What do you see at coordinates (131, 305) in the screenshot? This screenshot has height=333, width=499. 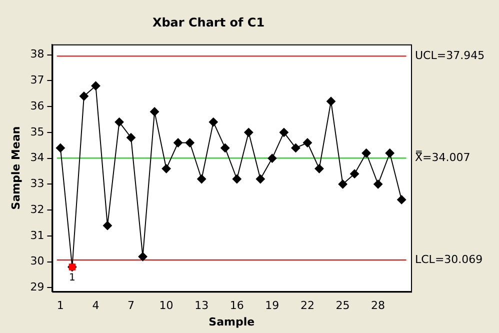 I see `x-tick-label: 7` at bounding box center [131, 305].